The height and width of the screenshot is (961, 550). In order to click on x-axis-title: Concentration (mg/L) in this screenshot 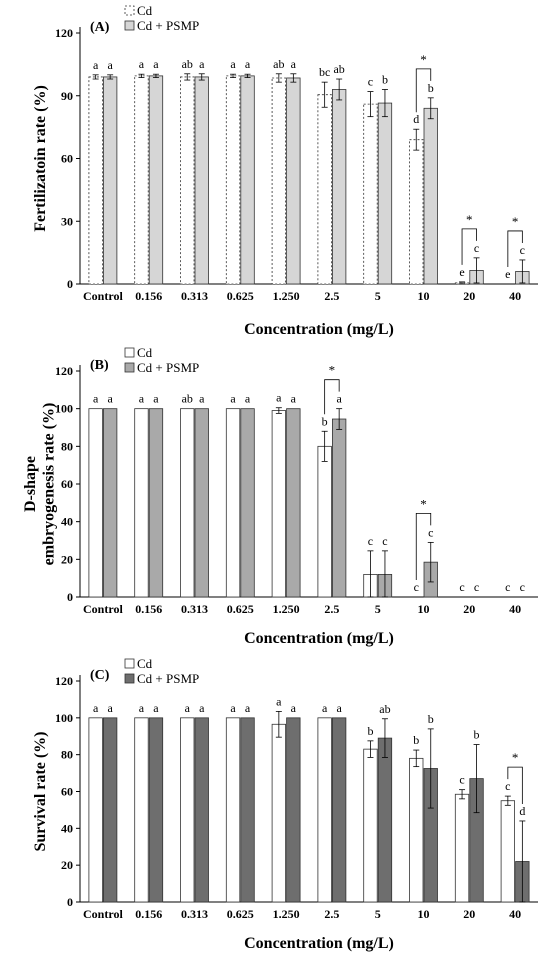, I will do `click(319, 943)`.